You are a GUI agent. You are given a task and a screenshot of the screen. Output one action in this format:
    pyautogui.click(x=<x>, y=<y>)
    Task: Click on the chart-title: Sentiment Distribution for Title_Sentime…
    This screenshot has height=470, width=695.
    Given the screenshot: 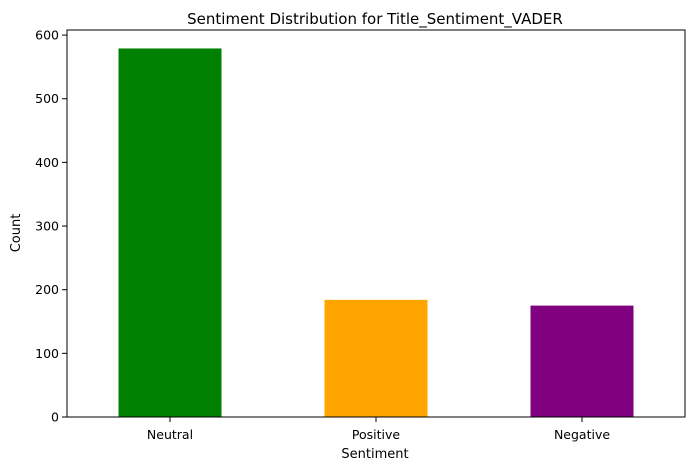 What is the action you would take?
    pyautogui.click(x=375, y=19)
    